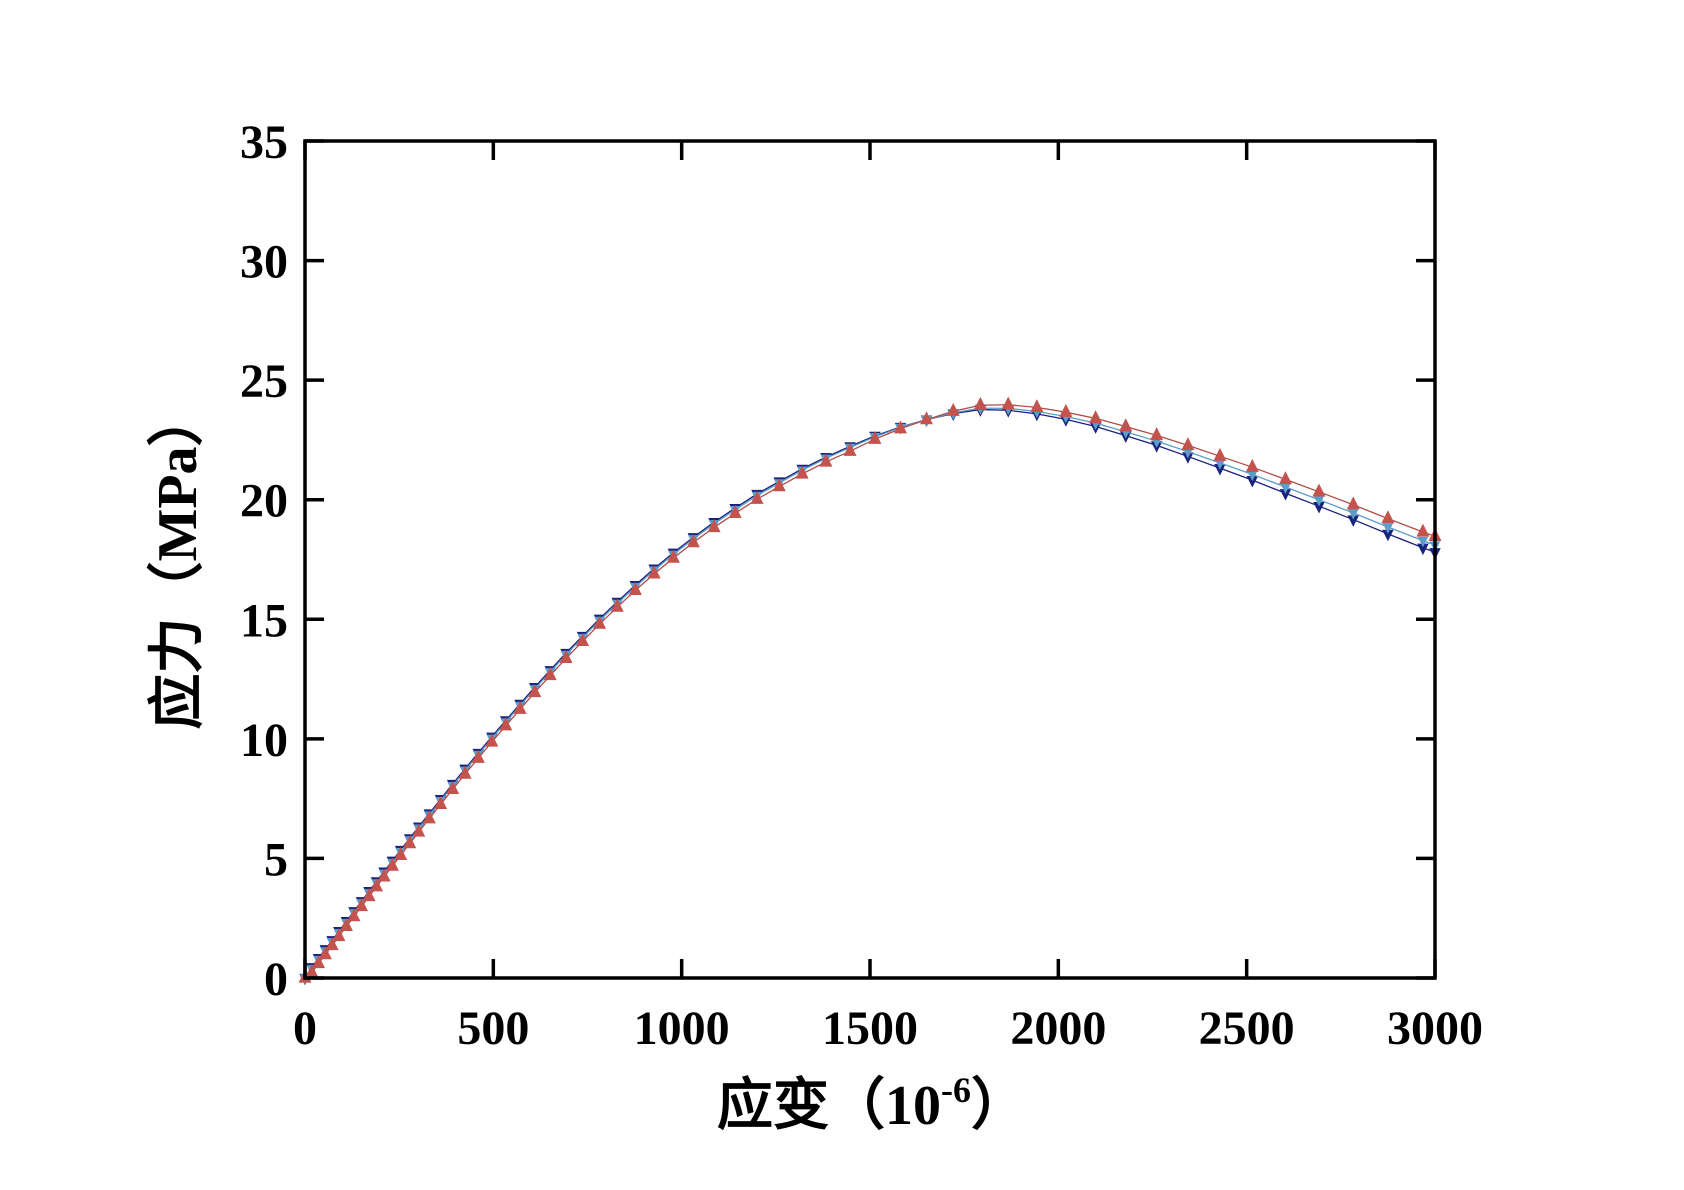 The width and height of the screenshot is (1684, 1190). I want to click on x-axis-label-text: 应变（10, so click(829, 1106).